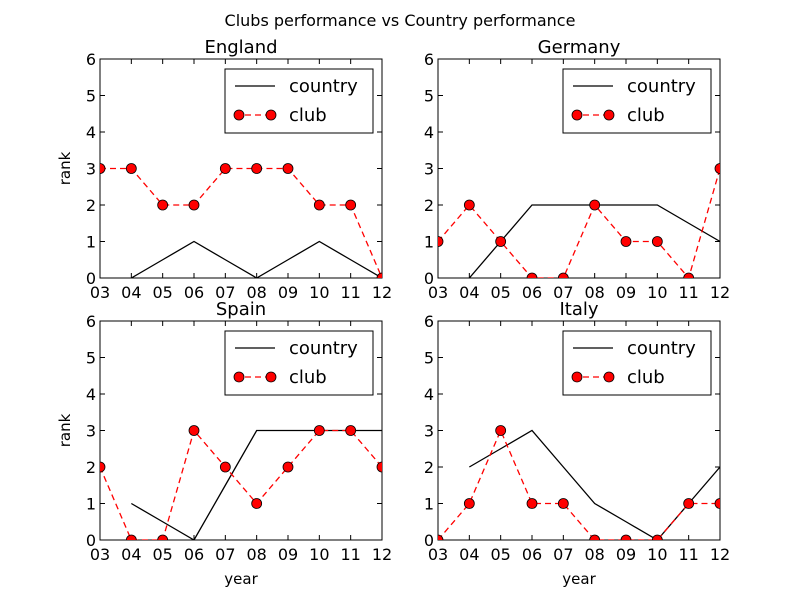  I want to click on x-tick-label: 06, so click(532, 554).